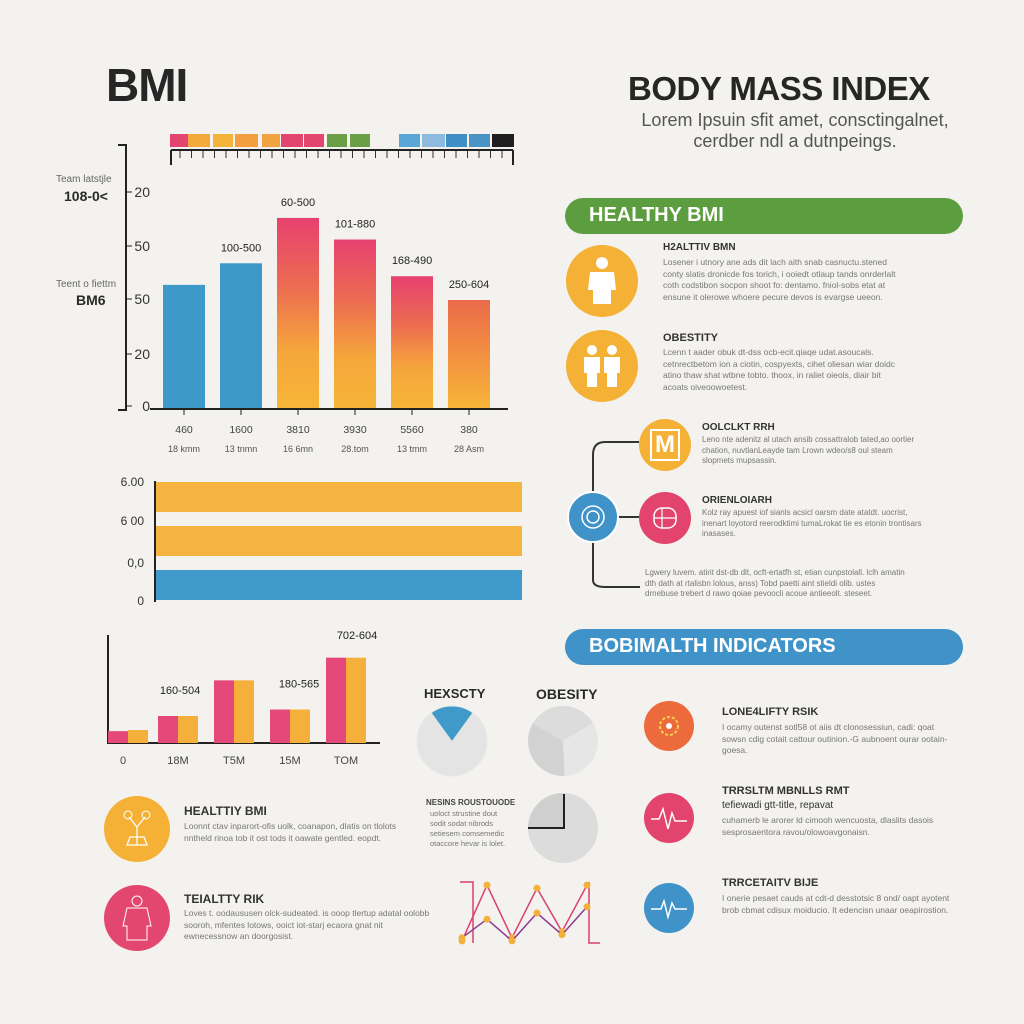  Describe the element at coordinates (346, 761) in the screenshot. I see `chart3-x-label: TOM` at that location.